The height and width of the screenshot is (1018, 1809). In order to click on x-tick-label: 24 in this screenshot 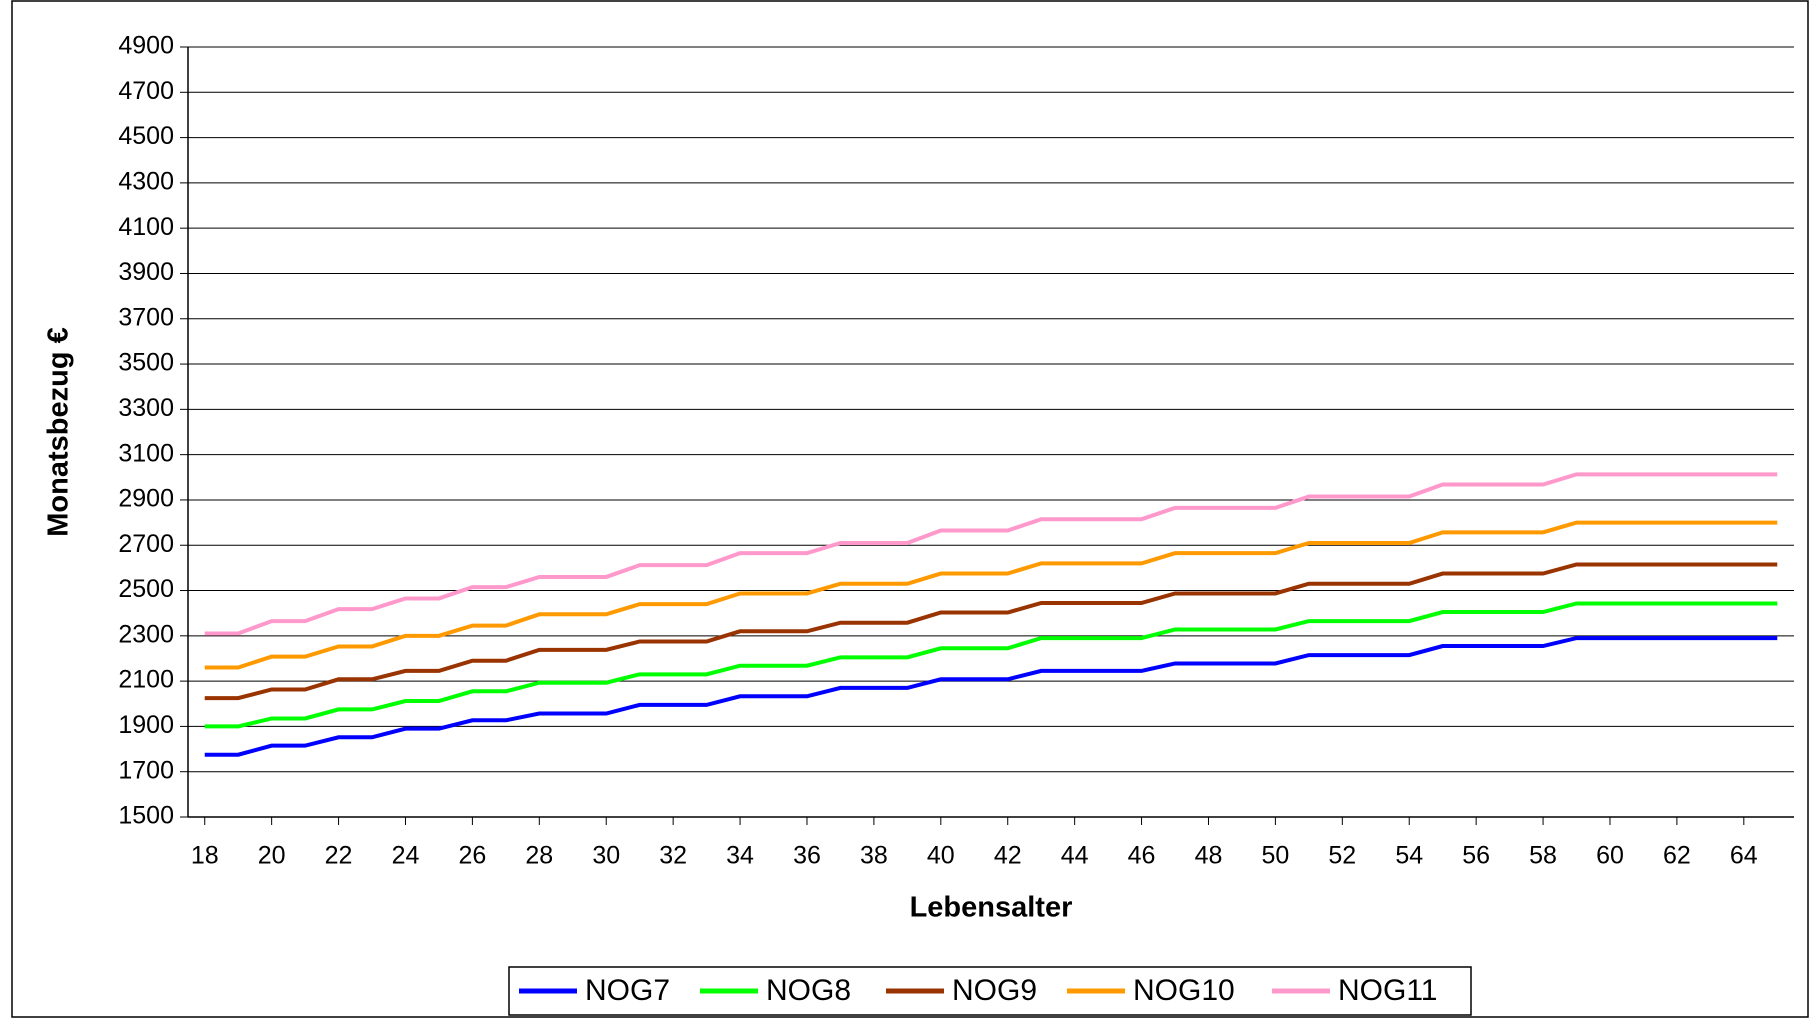, I will do `click(406, 856)`.